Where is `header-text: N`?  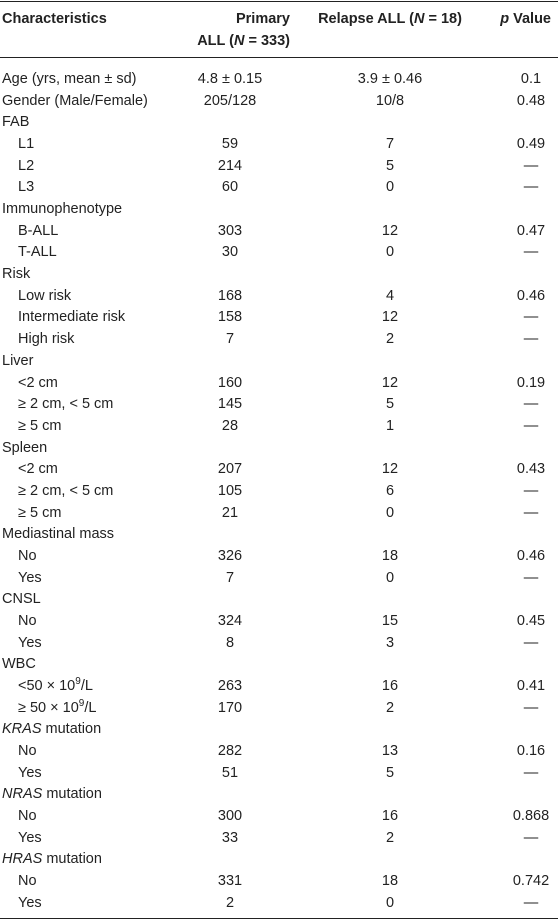 header-text: N is located at coordinates (239, 41).